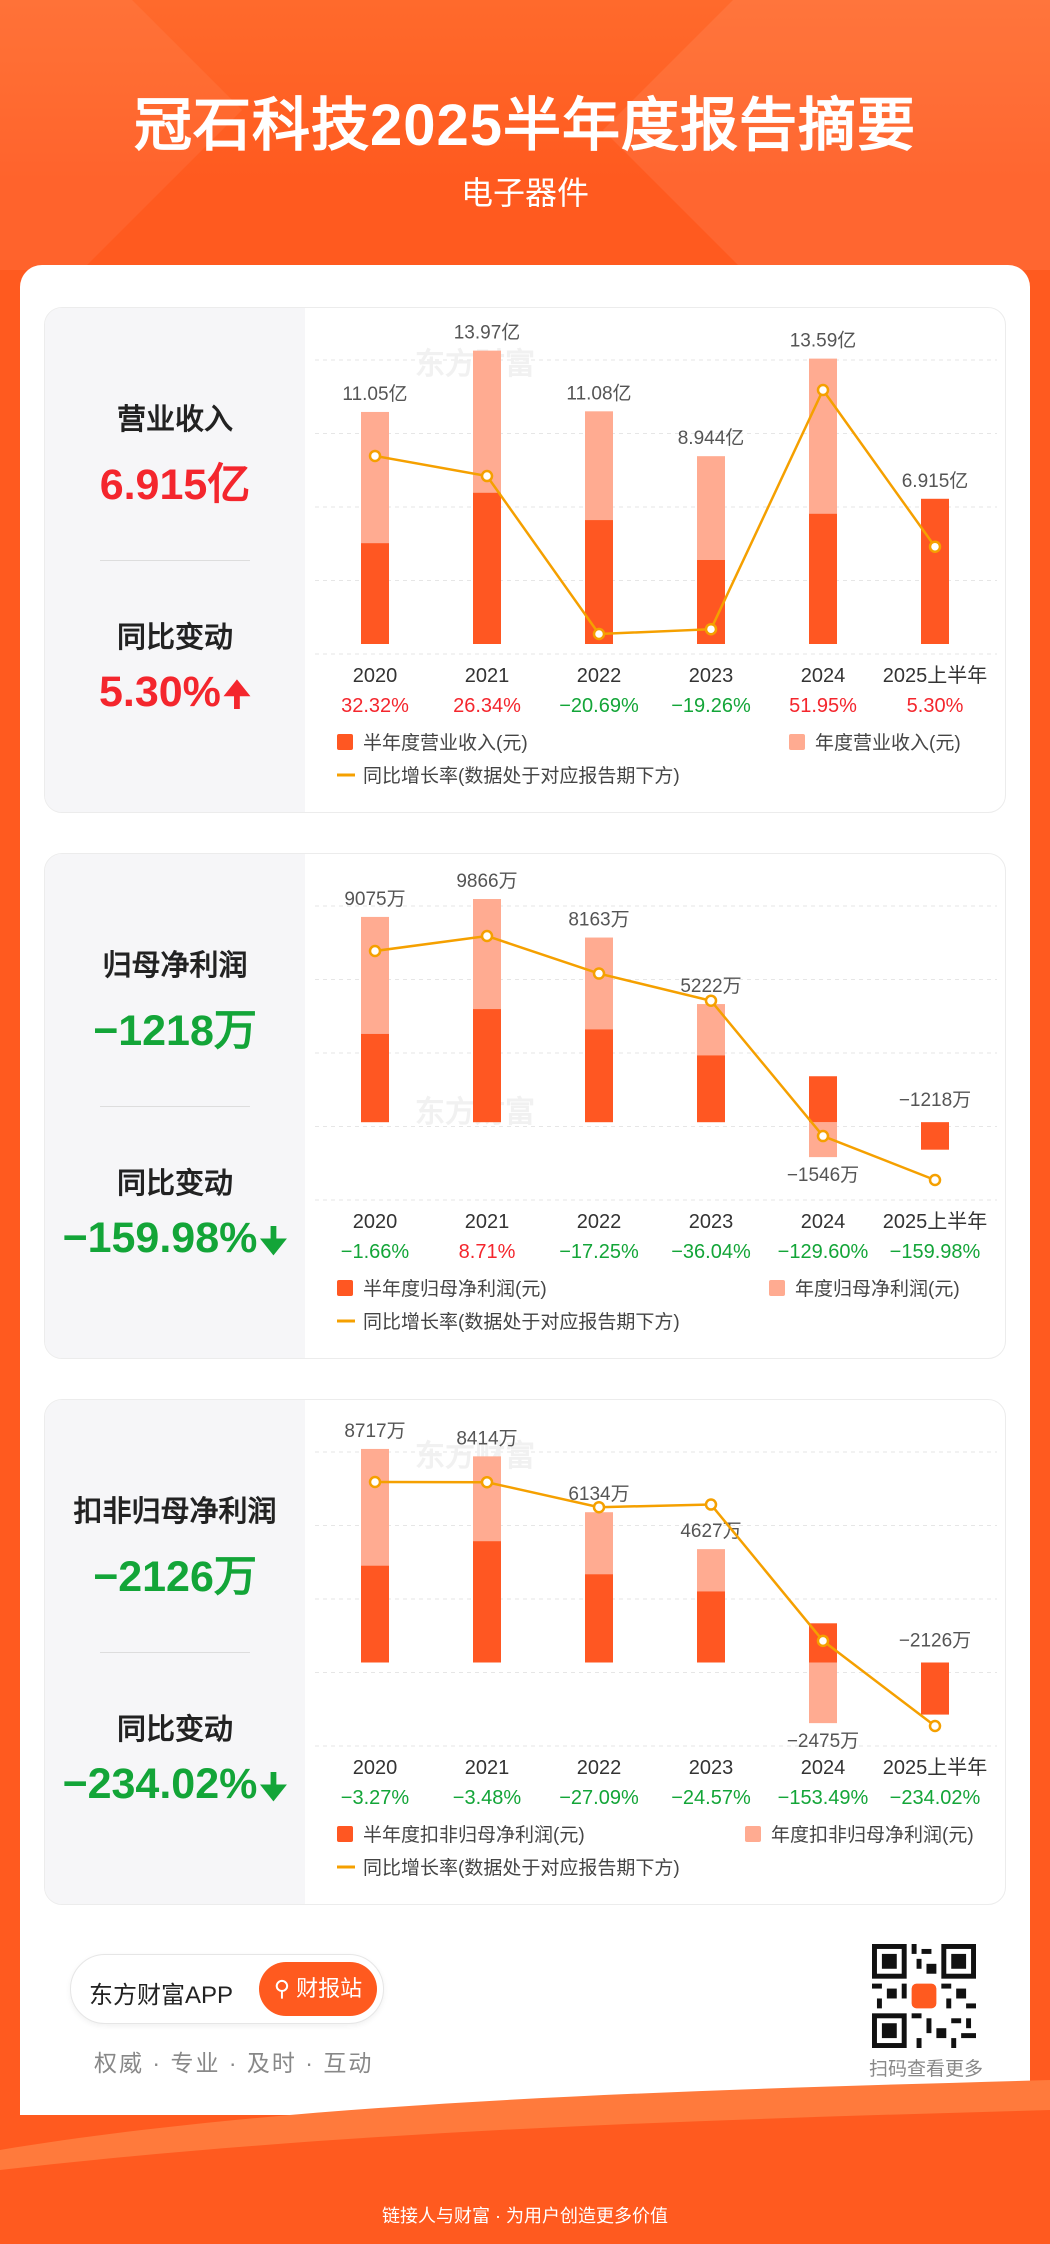 The width and height of the screenshot is (1050, 2244). Describe the element at coordinates (935, 706) in the screenshot. I see `growth-label: 5.30%` at that location.